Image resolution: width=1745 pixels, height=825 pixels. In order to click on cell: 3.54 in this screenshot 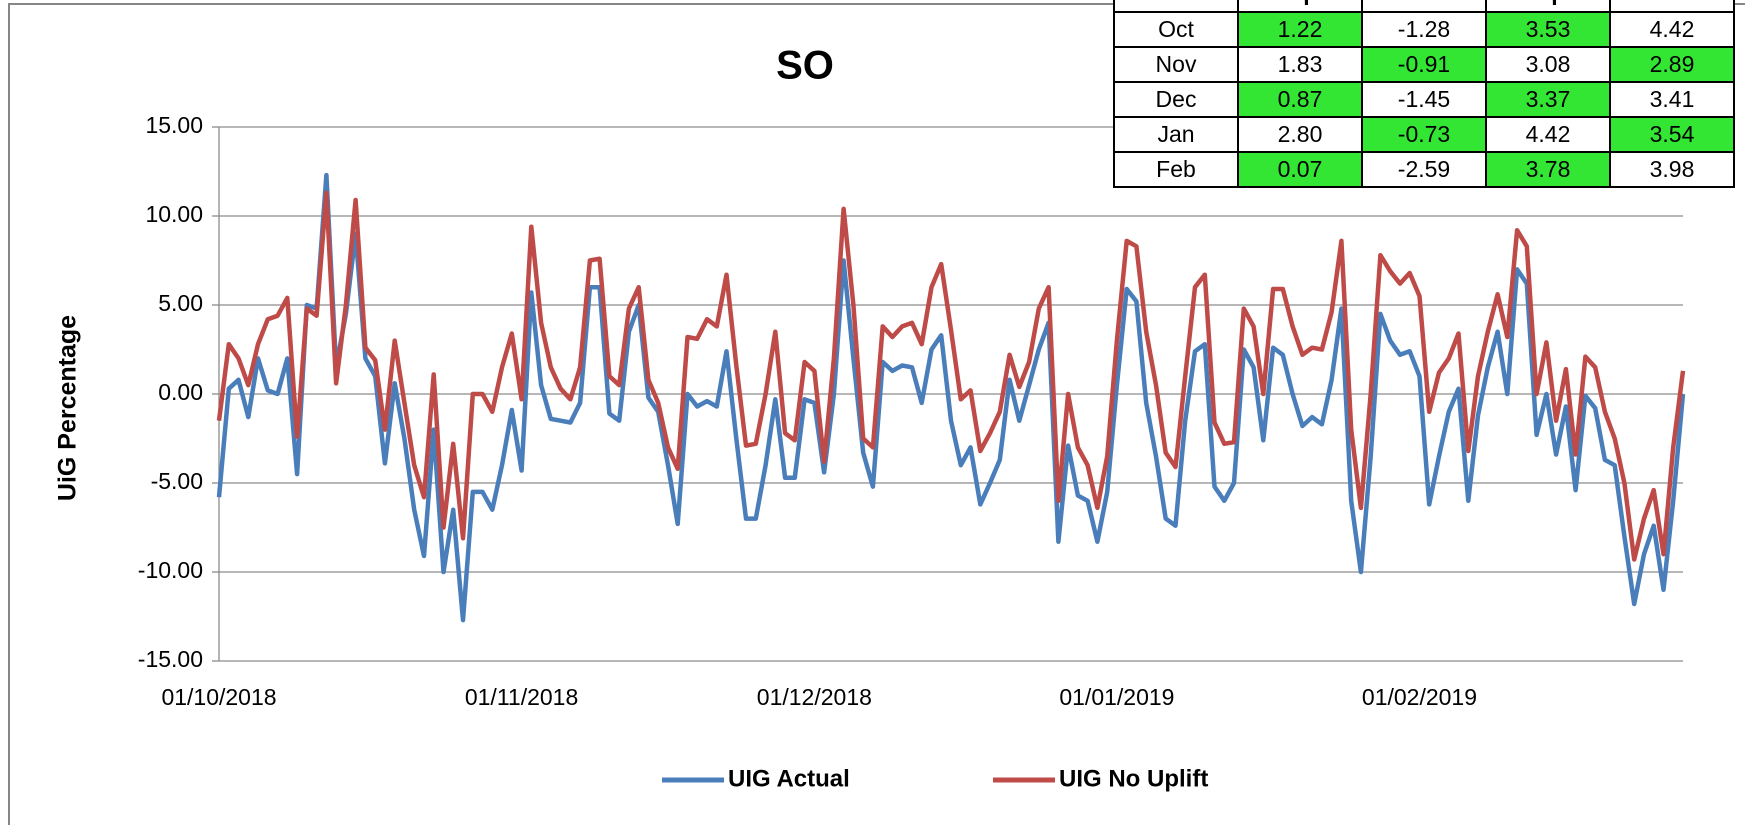, I will do `click(1672, 134)`.